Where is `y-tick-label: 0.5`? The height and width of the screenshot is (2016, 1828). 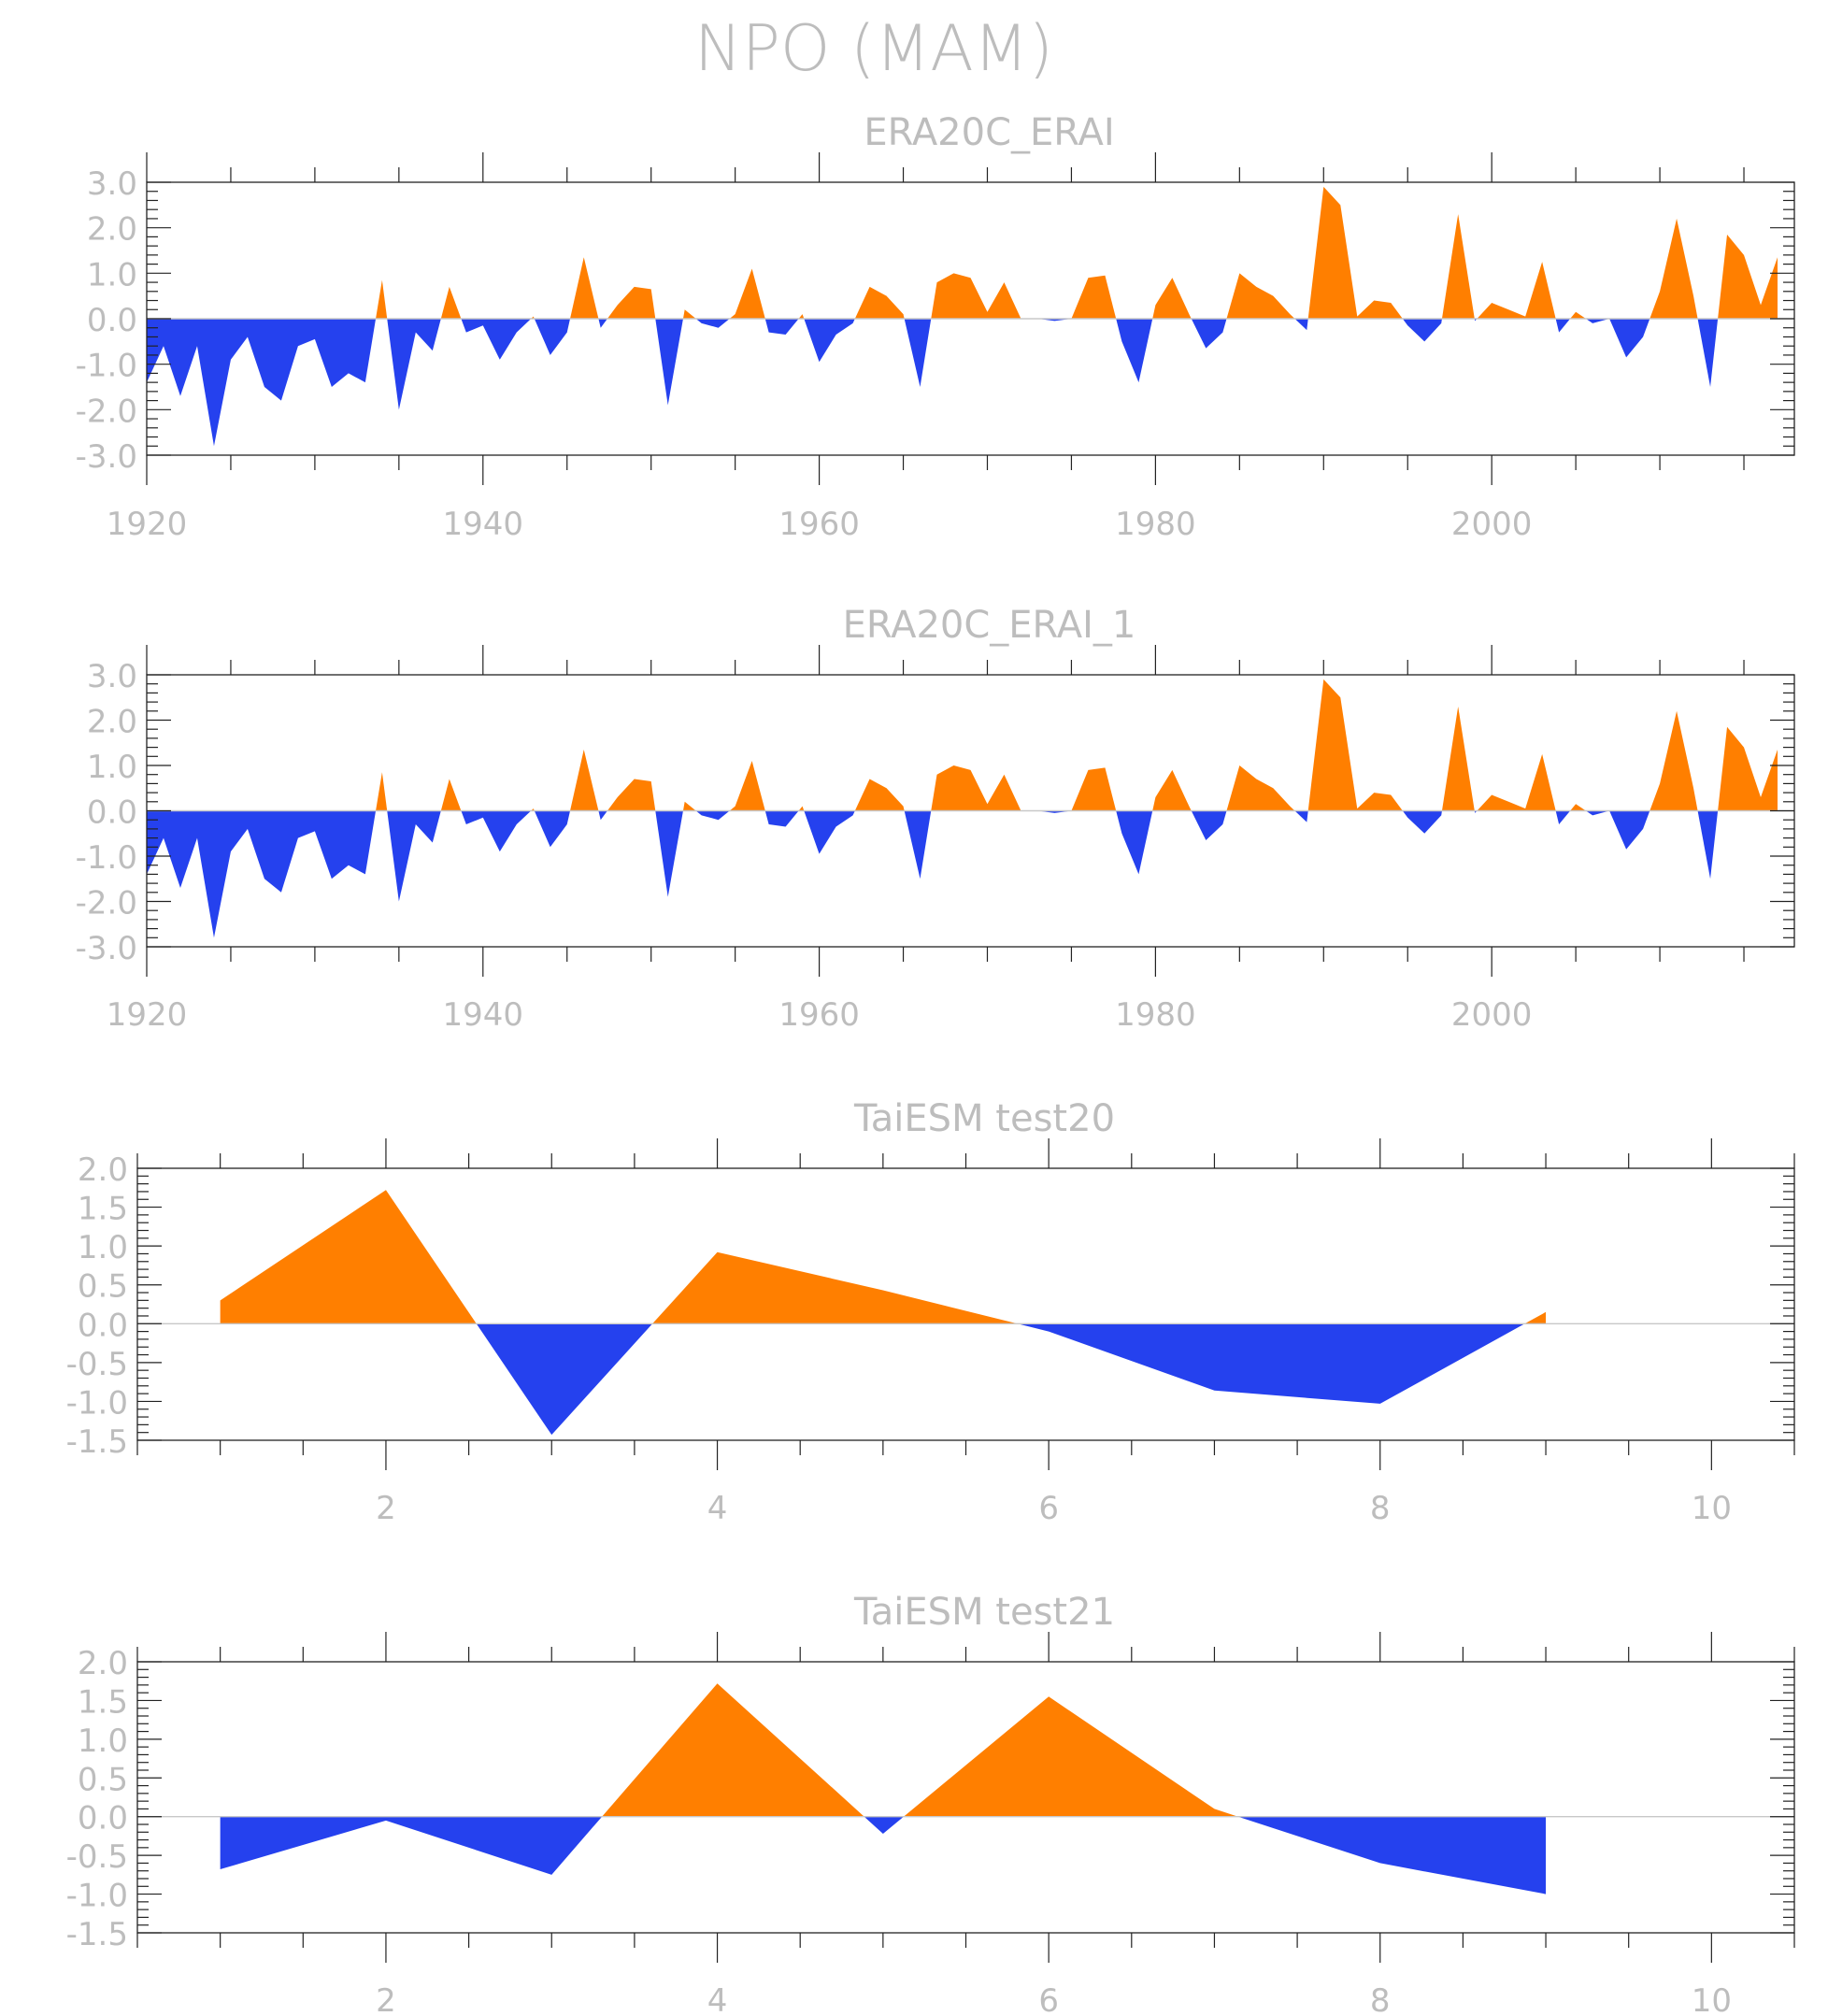
y-tick-label: 0.5 is located at coordinates (103, 1779).